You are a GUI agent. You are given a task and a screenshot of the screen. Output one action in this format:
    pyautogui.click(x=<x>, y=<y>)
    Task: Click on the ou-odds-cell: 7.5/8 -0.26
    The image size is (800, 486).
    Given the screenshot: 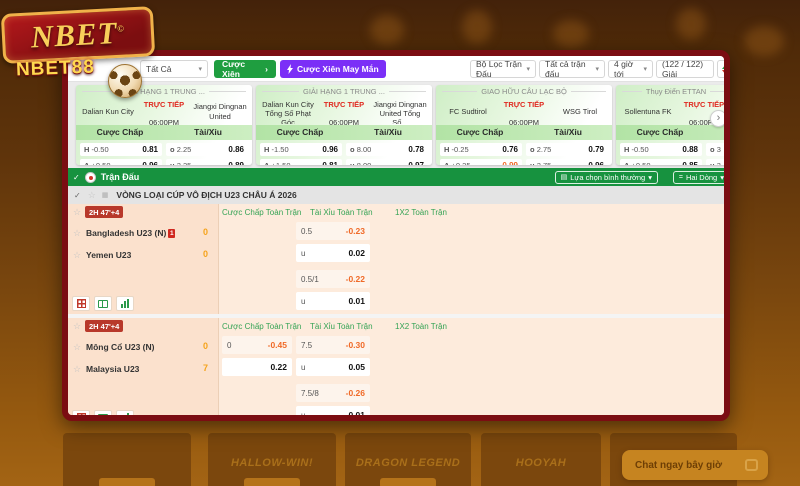 What is the action you would take?
    pyautogui.click(x=333, y=393)
    